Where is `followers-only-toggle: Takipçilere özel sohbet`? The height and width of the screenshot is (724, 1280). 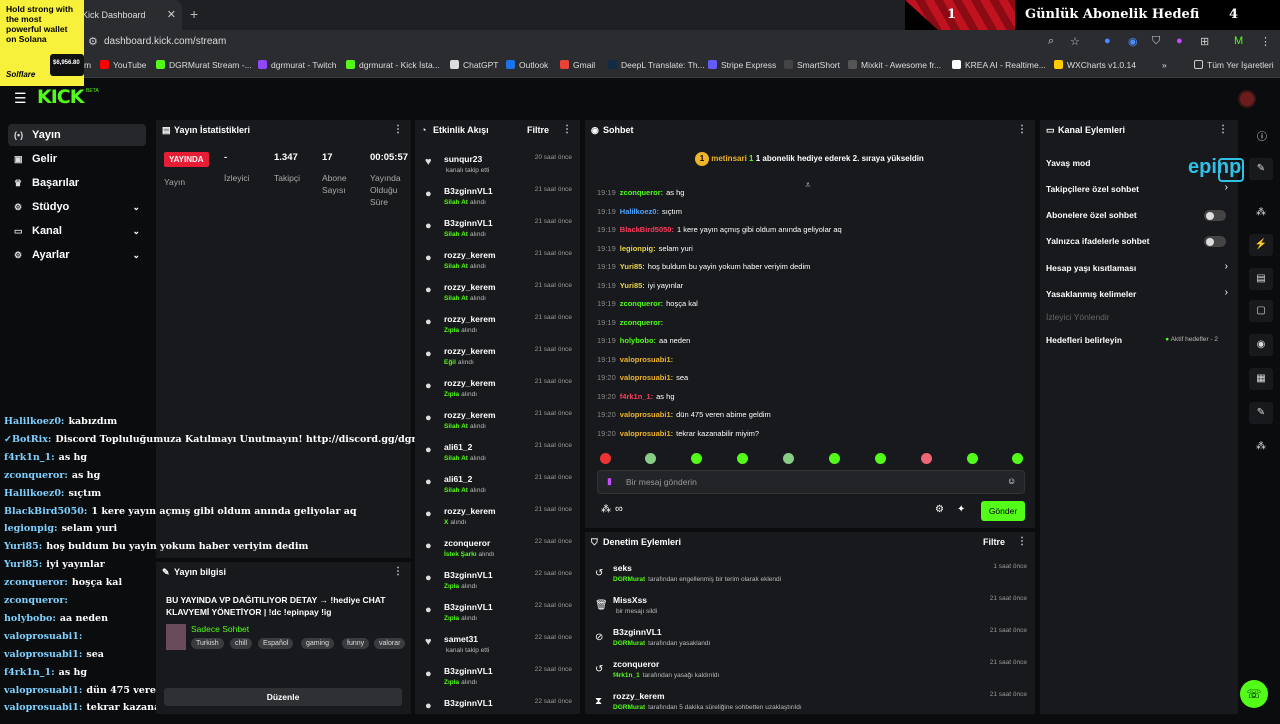
followers-only-toggle: Takipçilere özel sohbet is located at coordinates (1092, 189).